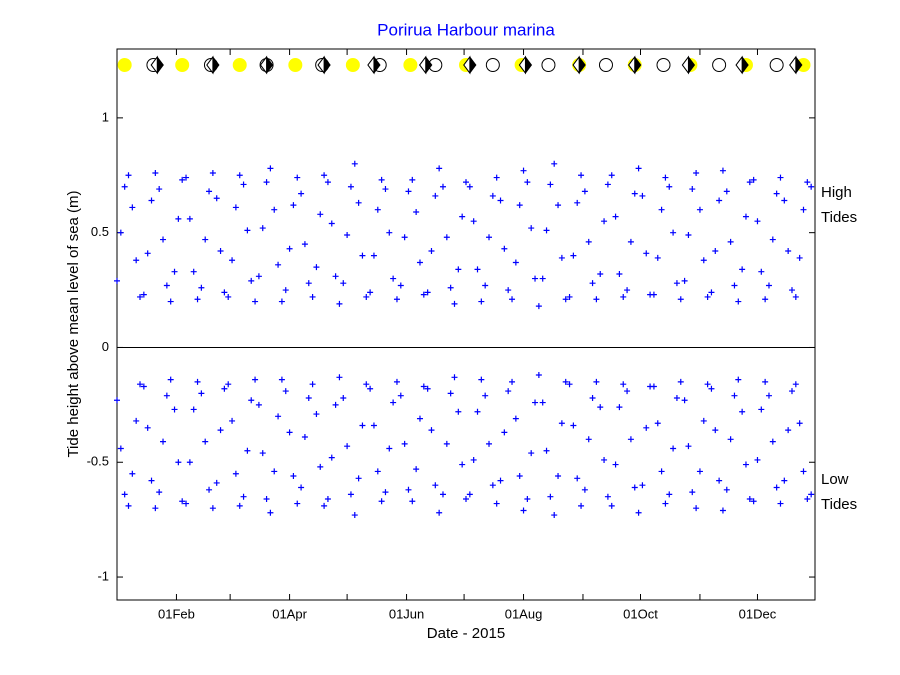 The image size is (900, 675). Describe the element at coordinates (73, 323) in the screenshot. I see `y-axis-label: Tide height above mean level of sea (m)` at that location.